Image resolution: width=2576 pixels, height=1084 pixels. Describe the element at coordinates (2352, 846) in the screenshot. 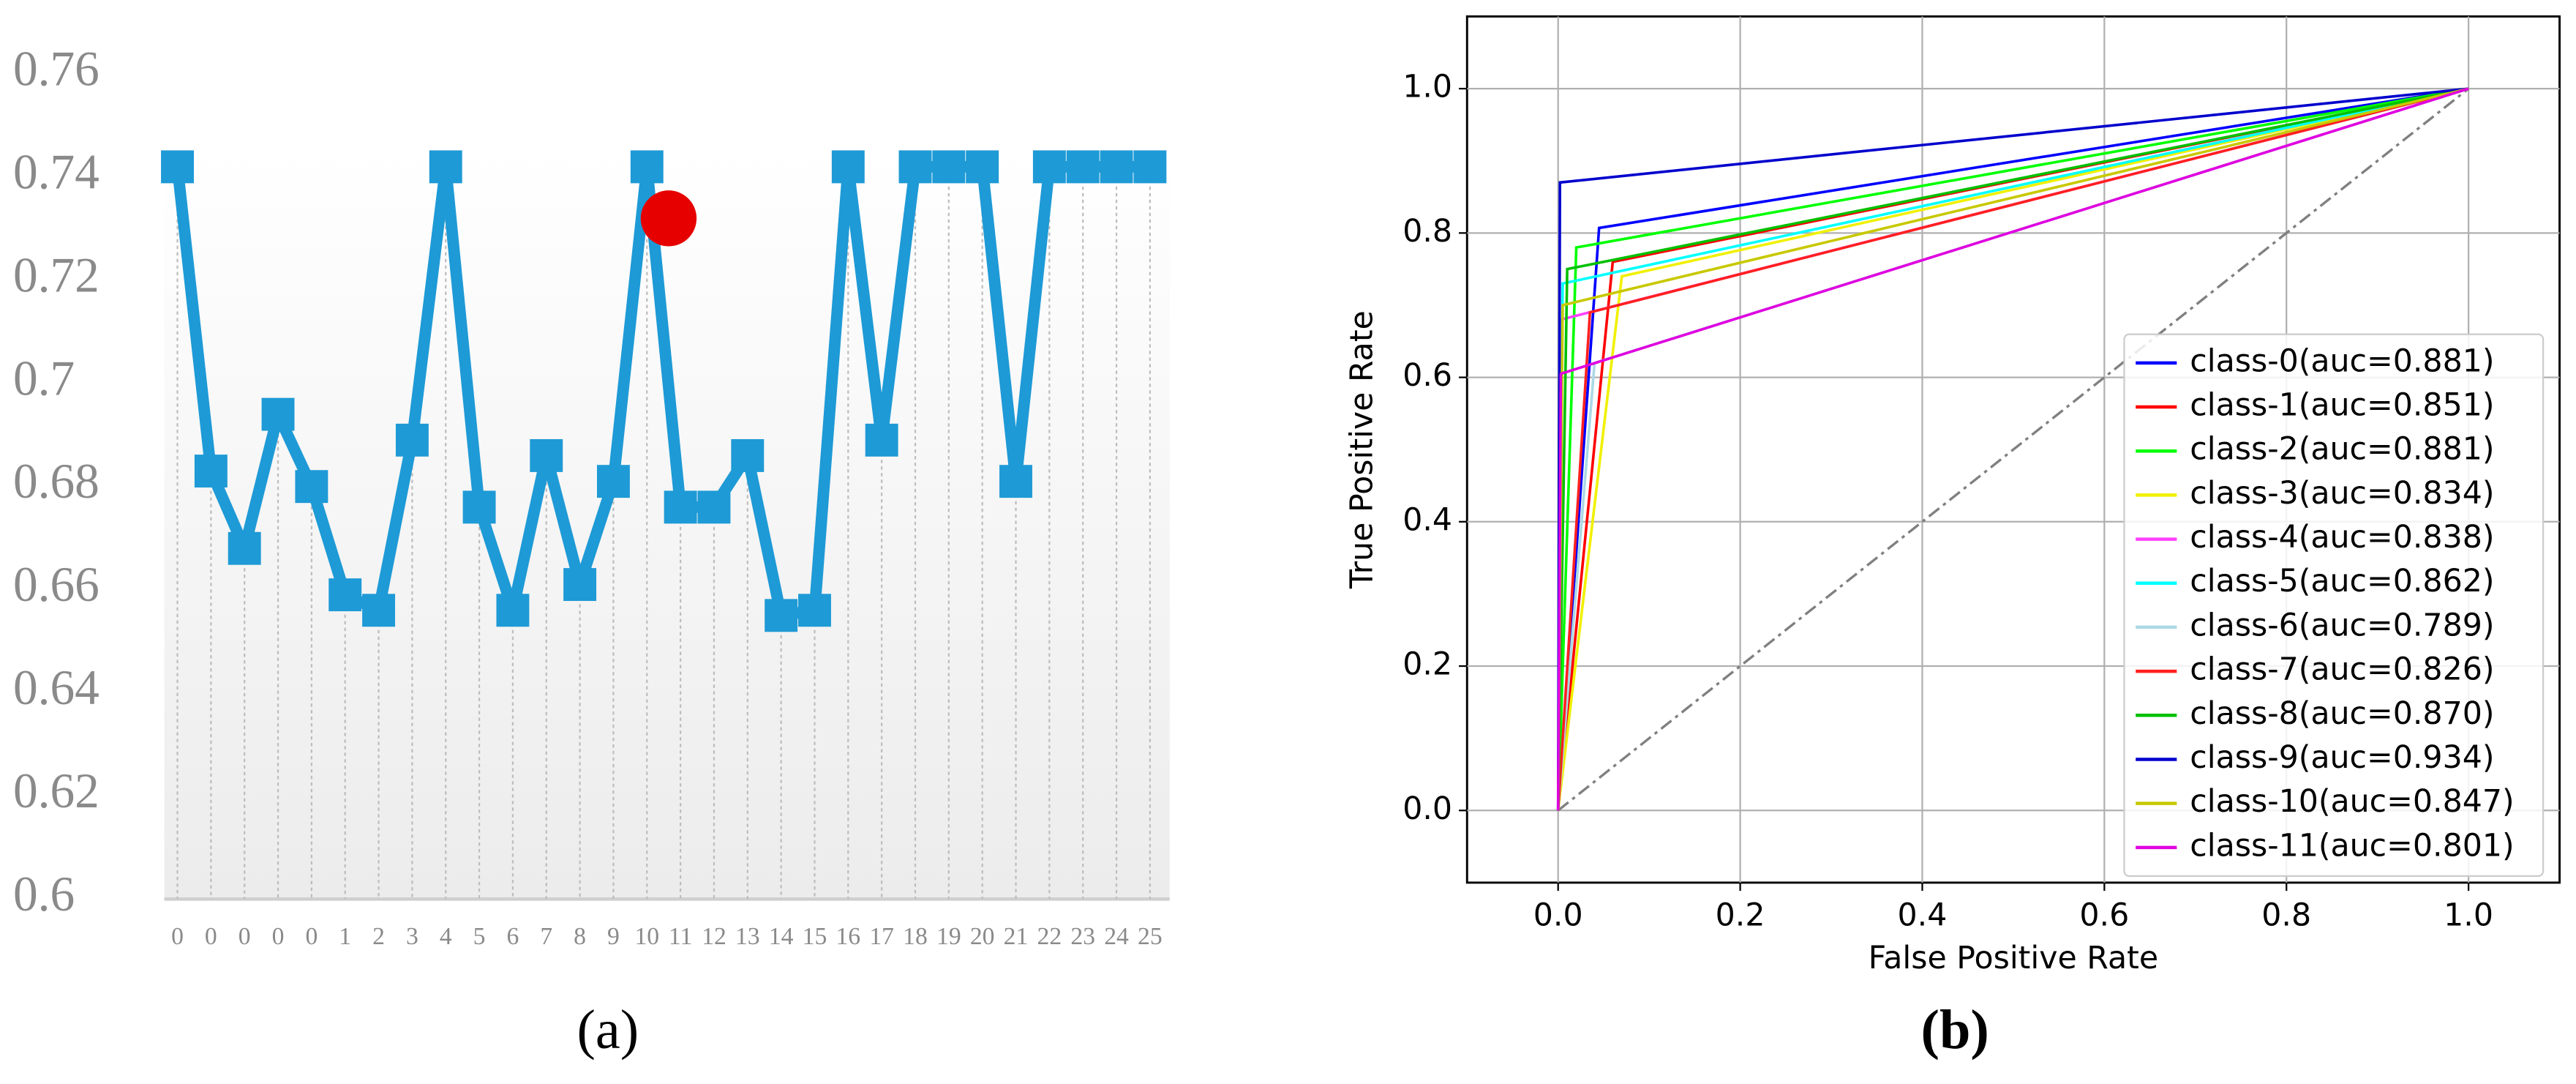

I see `legend-label: class-11(auc=0.801)` at that location.